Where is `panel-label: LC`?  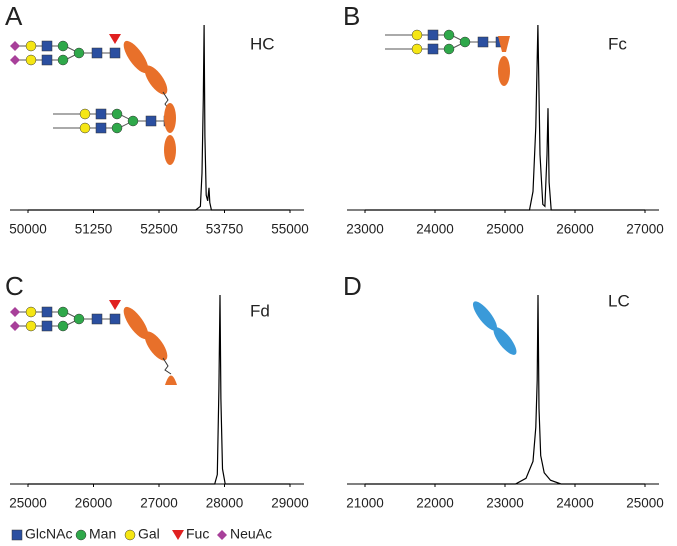
panel-label: LC is located at coordinates (619, 300).